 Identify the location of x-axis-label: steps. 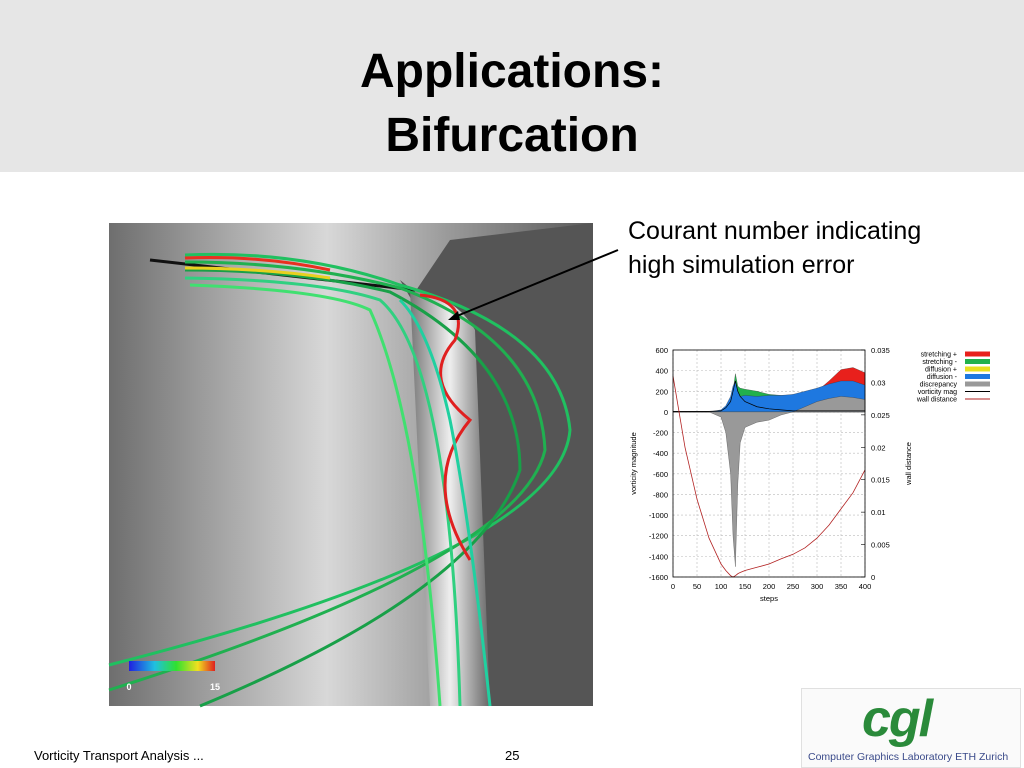
(769, 598).